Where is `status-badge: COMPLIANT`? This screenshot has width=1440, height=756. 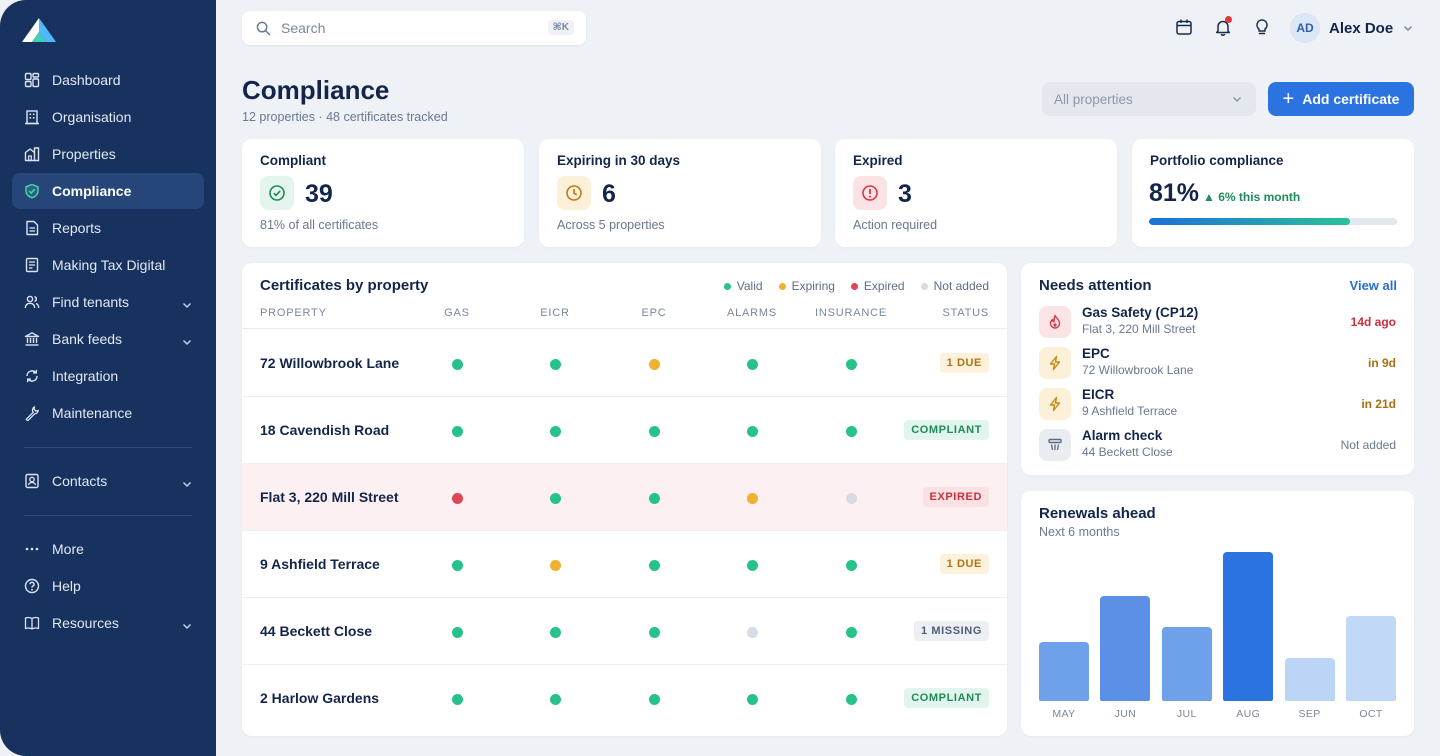
status-badge: COMPLIANT is located at coordinates (946, 698).